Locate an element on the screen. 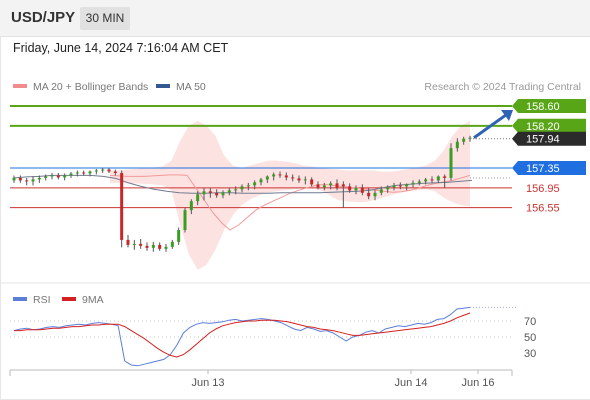 Image resolution: width=590 pixels, height=400 pixels. rsi-y-tick: 30 is located at coordinates (530, 354).